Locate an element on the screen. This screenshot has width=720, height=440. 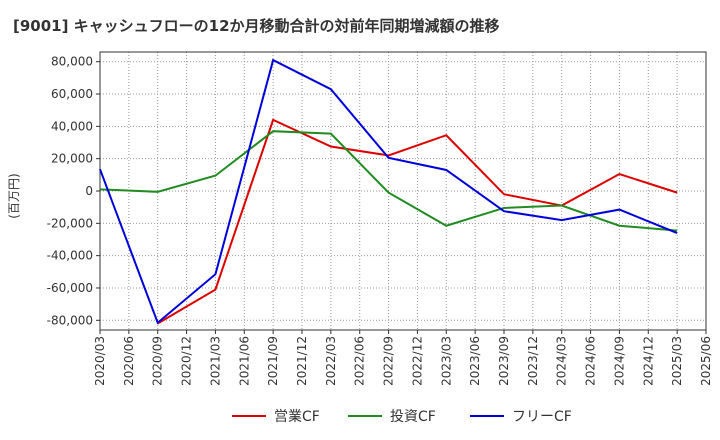
y-tick-label: -20,000 is located at coordinates (70, 223).